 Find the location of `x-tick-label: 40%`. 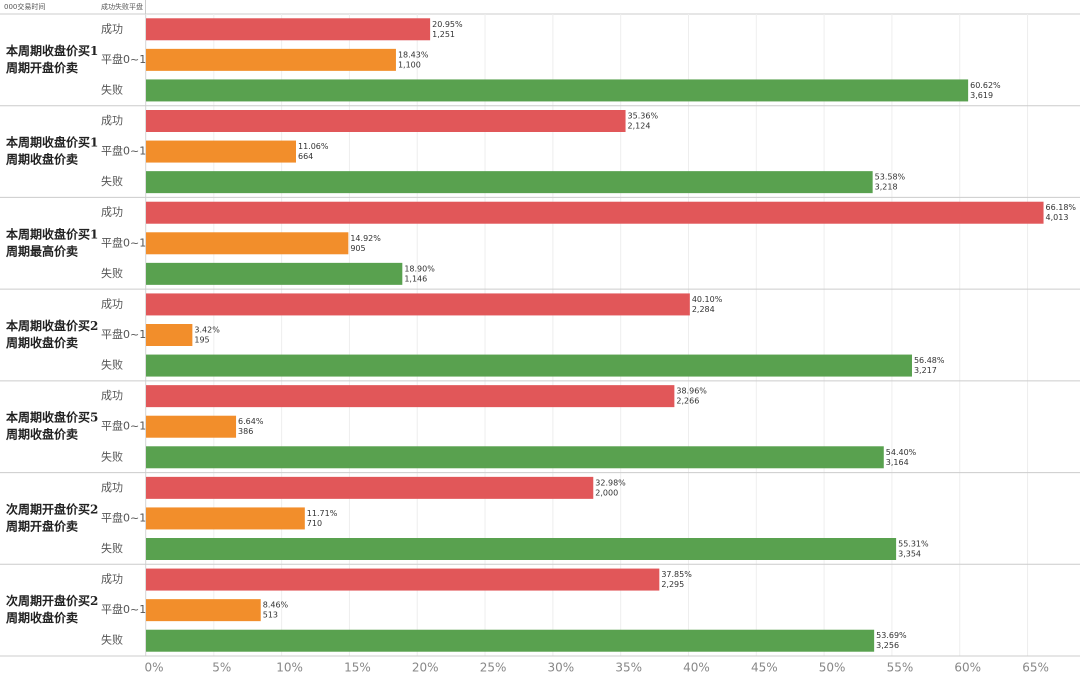

x-tick-label: 40% is located at coordinates (696, 668).